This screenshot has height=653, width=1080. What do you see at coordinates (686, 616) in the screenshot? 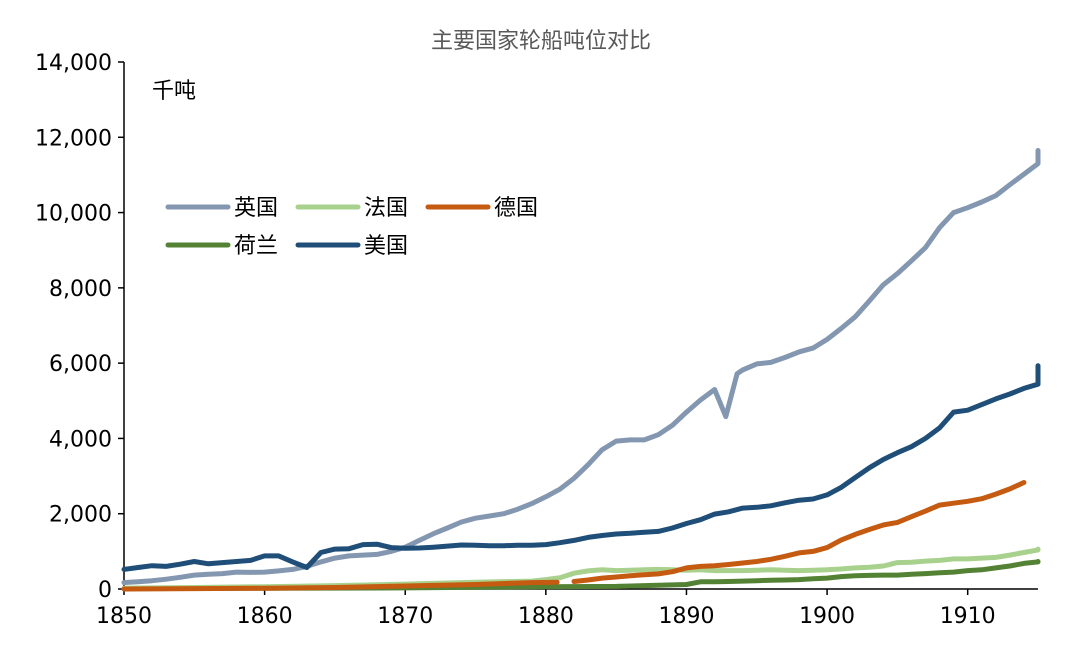
I see `x-tick-label: 1890` at bounding box center [686, 616].